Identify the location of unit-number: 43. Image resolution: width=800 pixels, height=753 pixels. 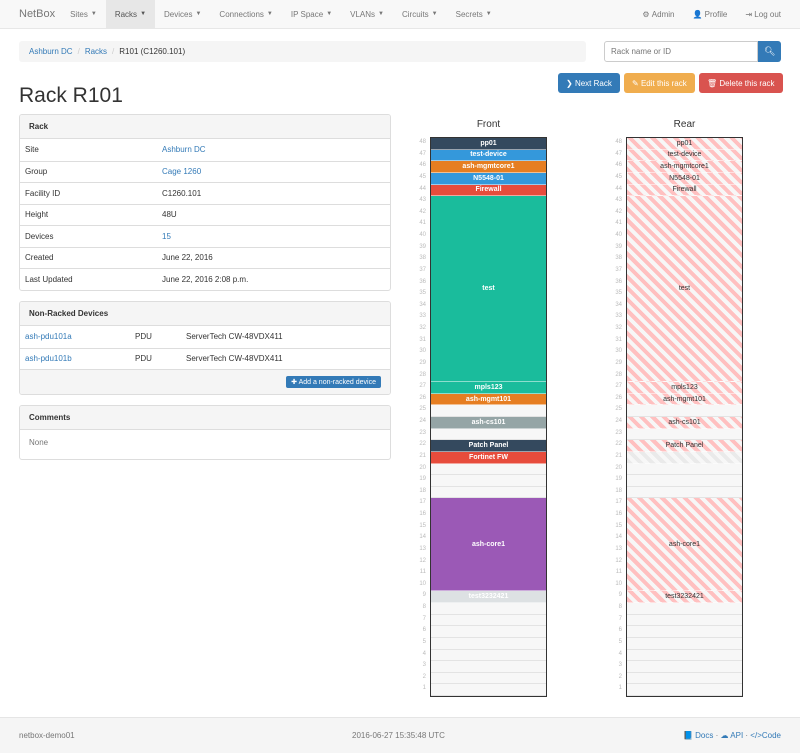
(422, 200).